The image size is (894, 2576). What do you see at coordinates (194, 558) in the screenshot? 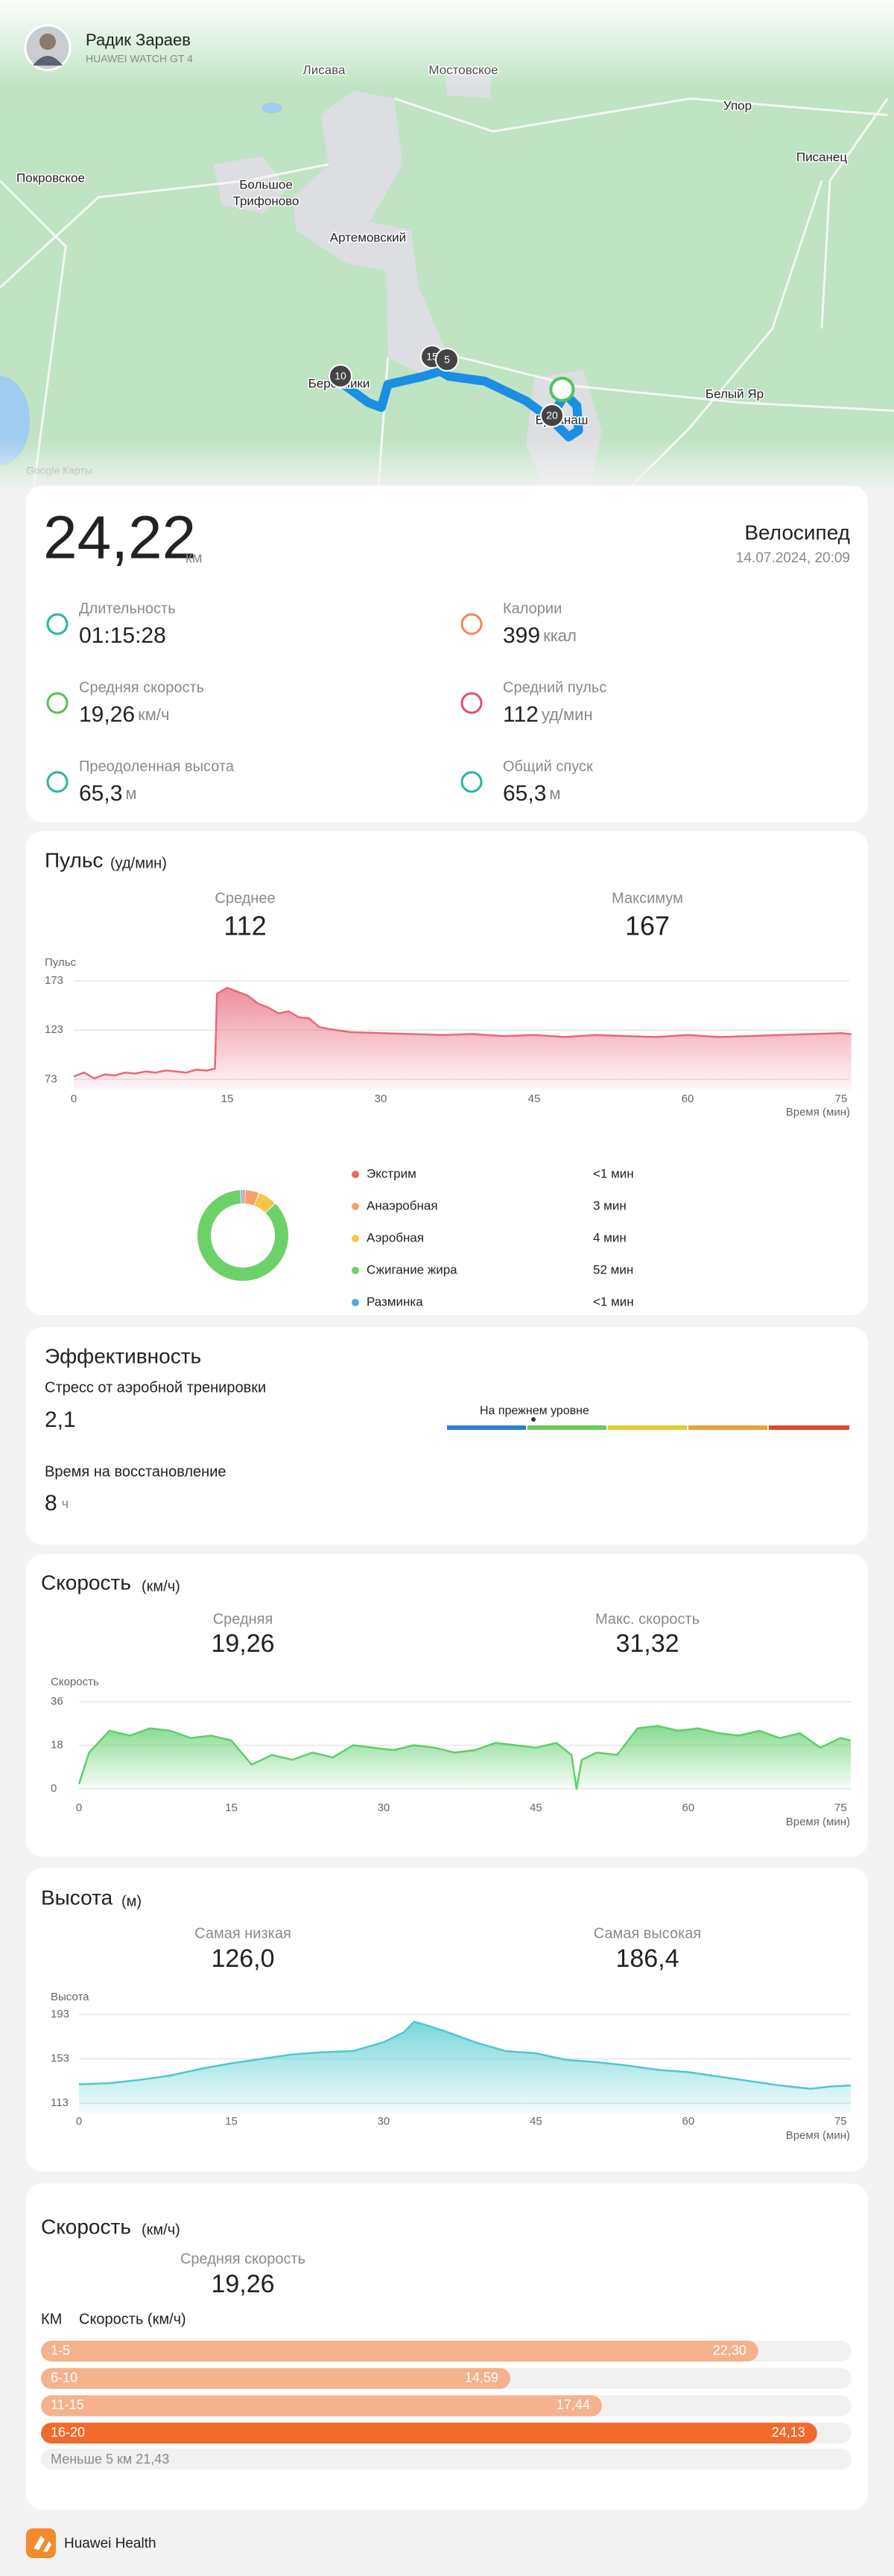
I see `distance-unit: км` at bounding box center [194, 558].